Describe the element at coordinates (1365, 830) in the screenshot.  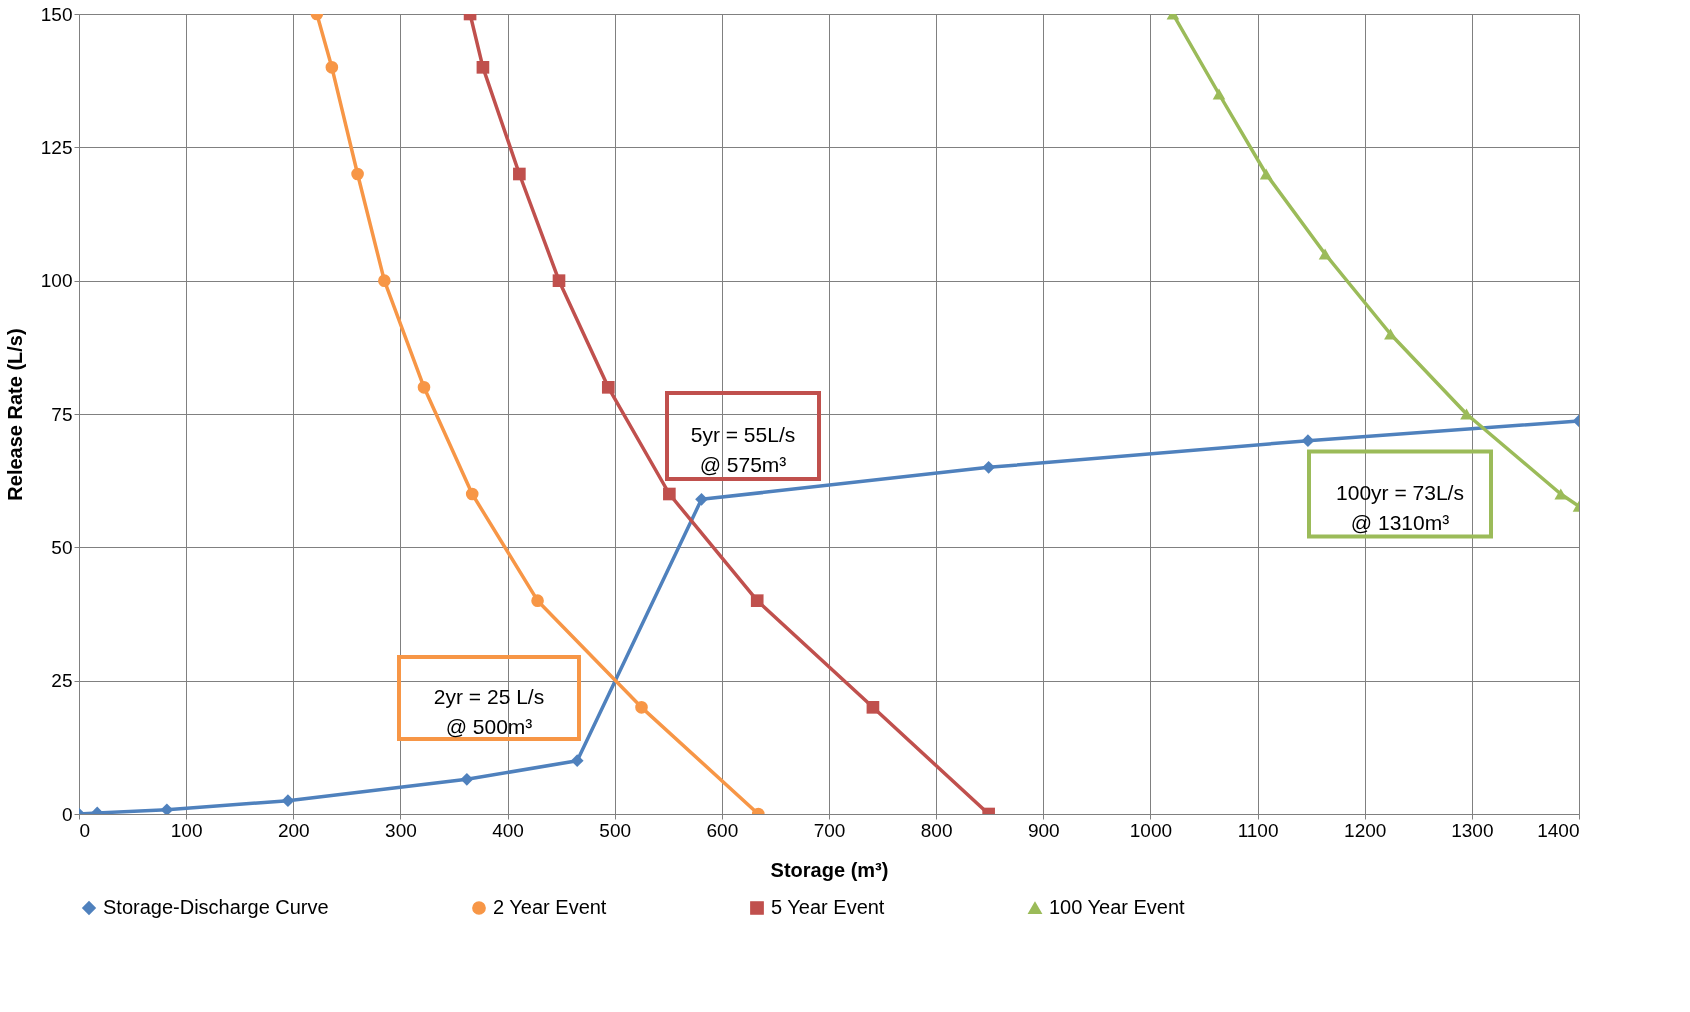
I see `x-tick-label: 1200` at that location.